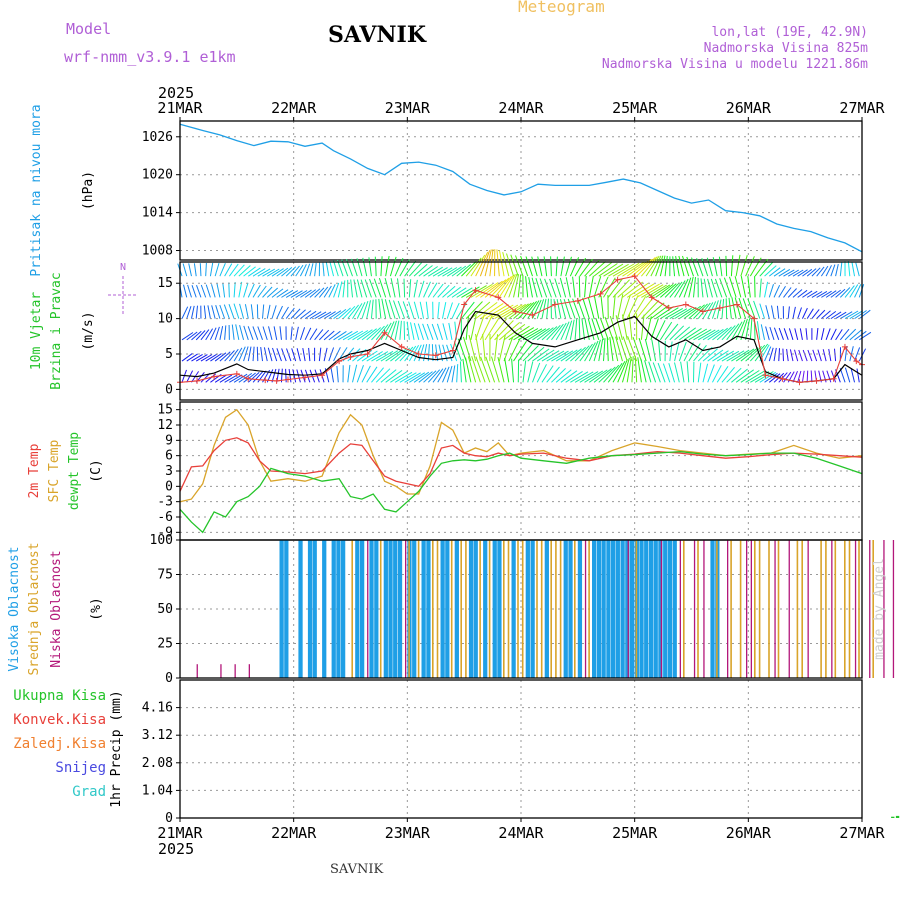 This screenshot has height=900, width=900. I want to click on precip-tick-label: 1.04, so click(157, 790).